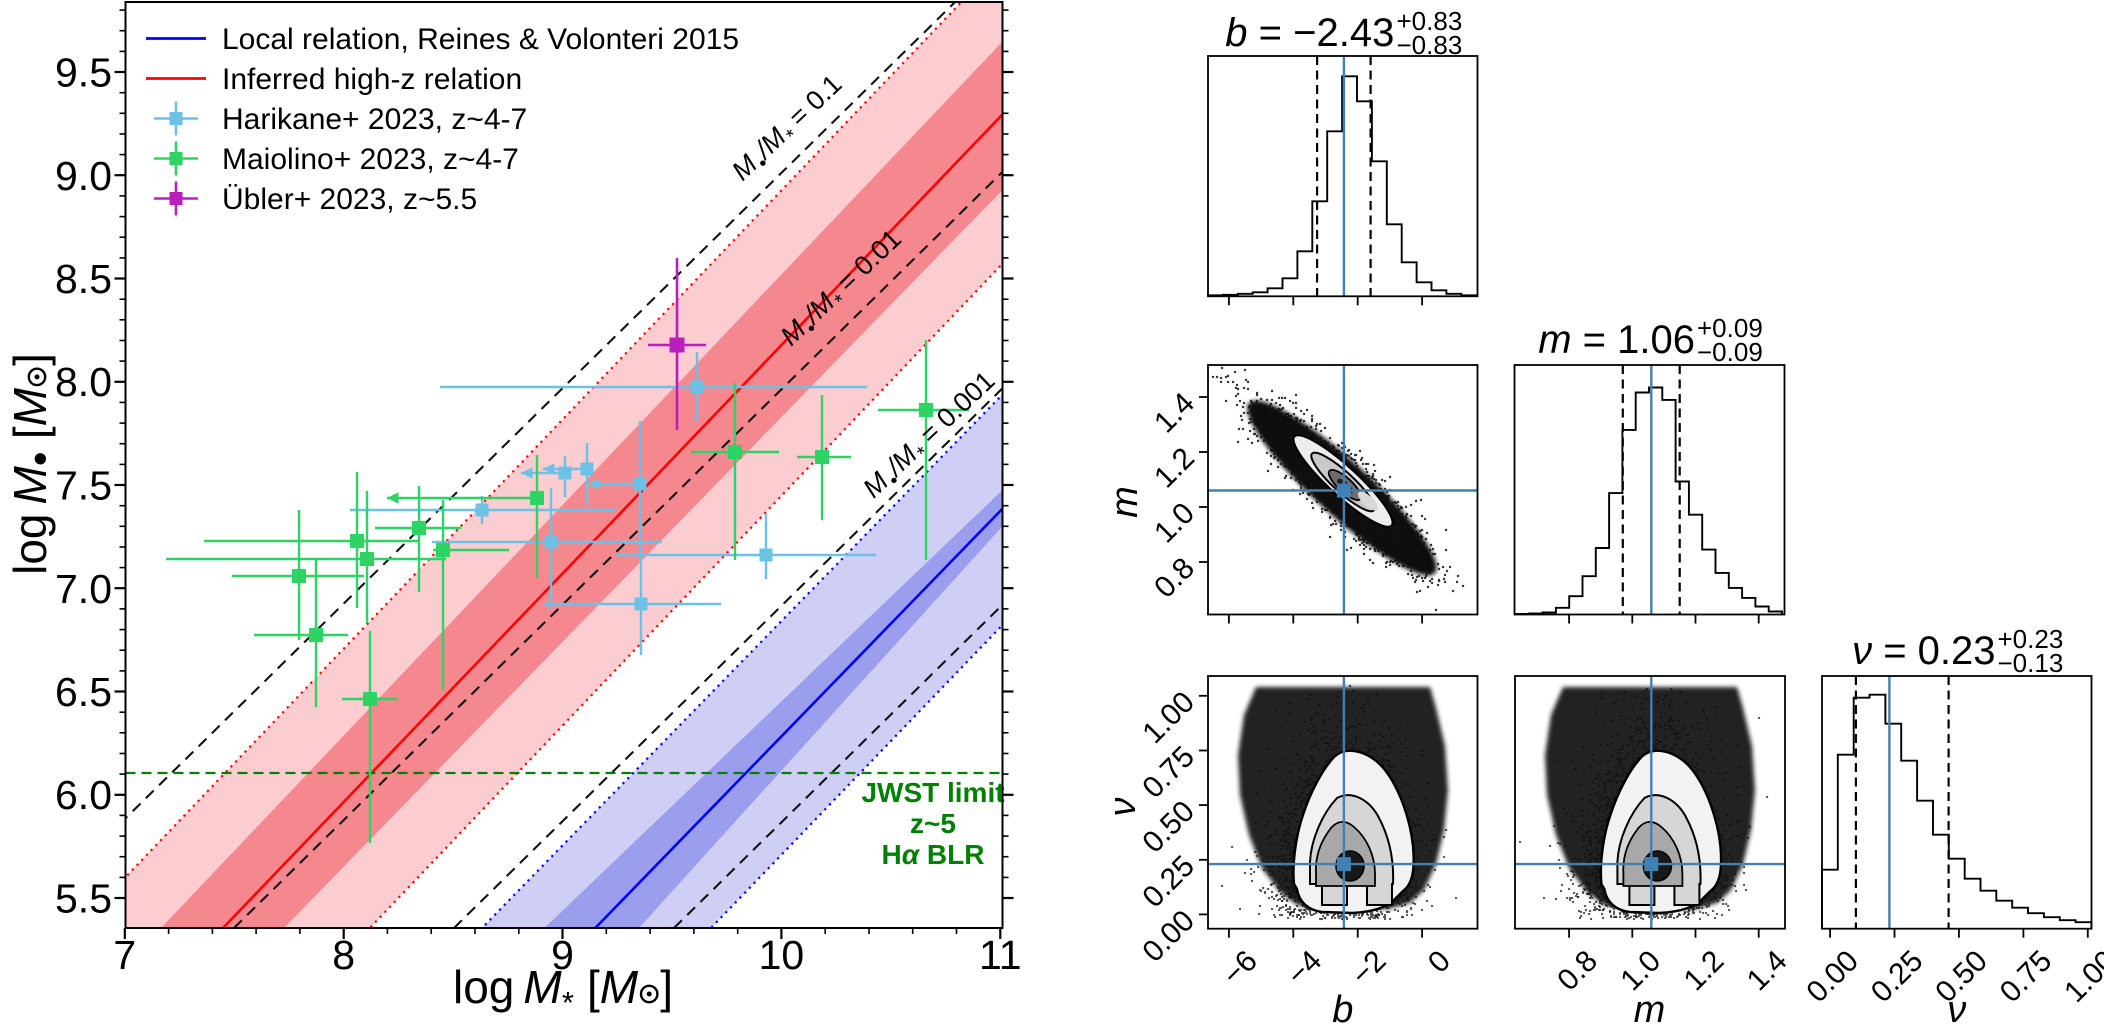 This screenshot has width=2104, height=1030. I want to click on svg-text: Maiolino+ 2023, z~4-7, so click(370, 159).